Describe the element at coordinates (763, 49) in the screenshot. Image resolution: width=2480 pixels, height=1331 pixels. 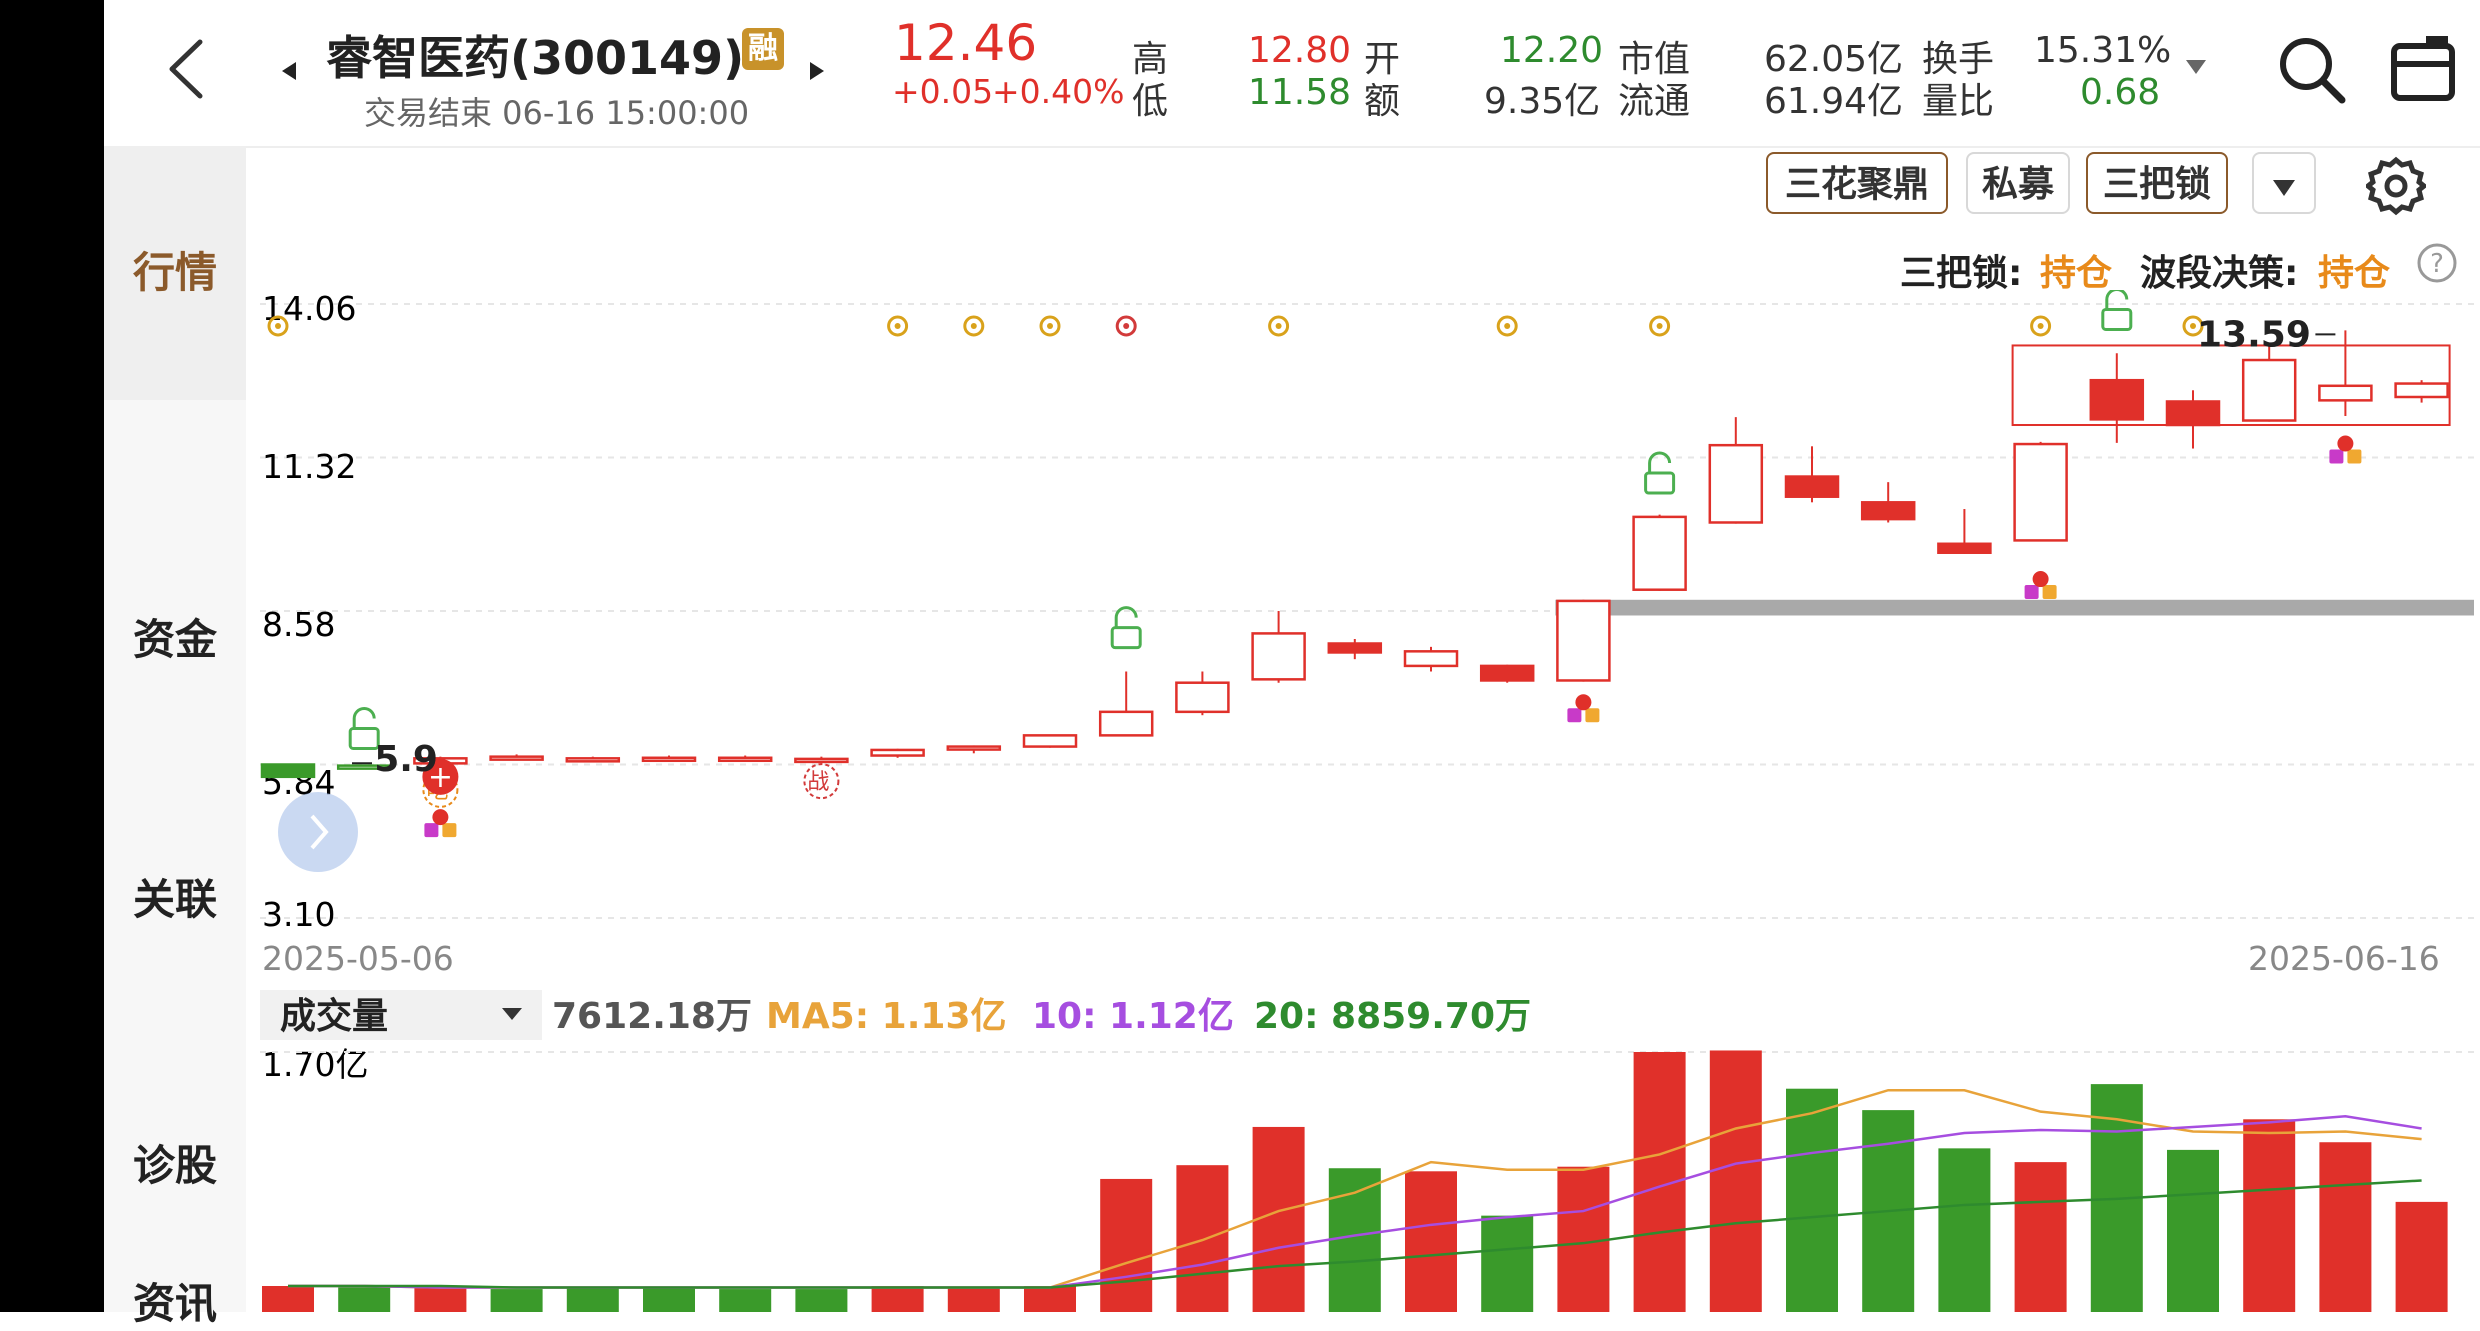
I see `margin-badge: 融` at that location.